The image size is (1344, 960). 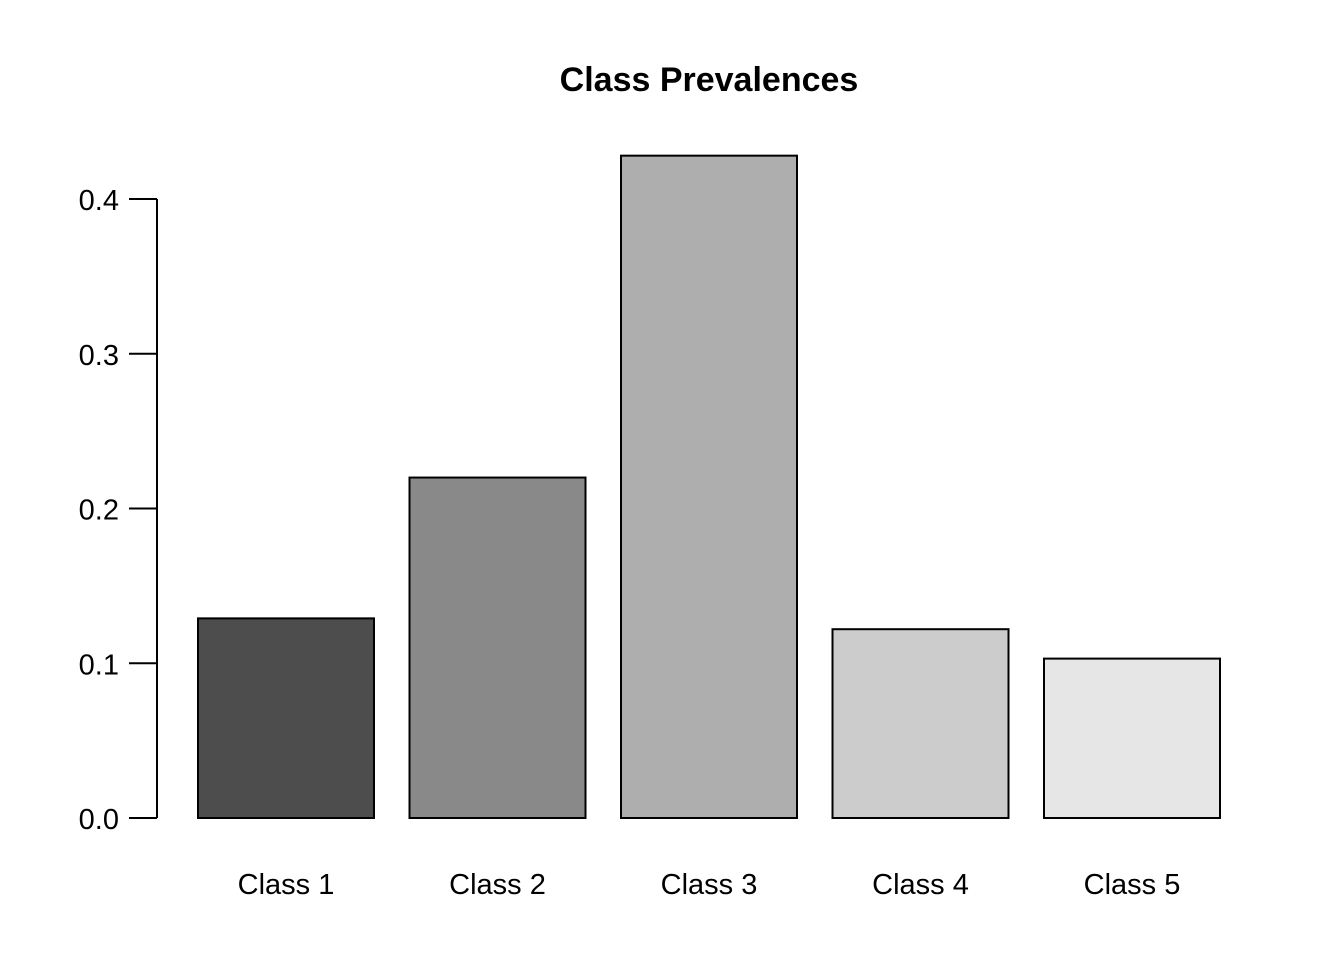 I want to click on y-tick-label: 0.0, so click(x=99, y=820).